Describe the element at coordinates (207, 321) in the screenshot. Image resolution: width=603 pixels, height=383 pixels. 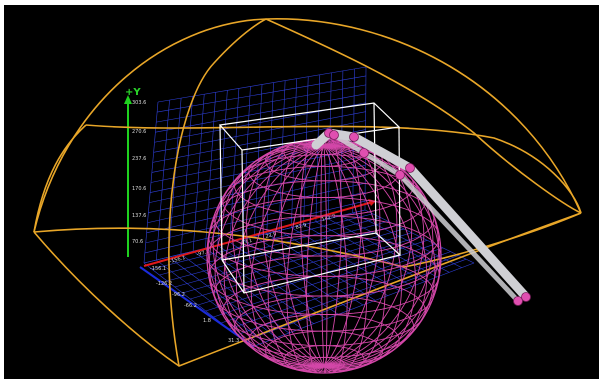
I see `z-tick-label: 1.8` at that location.